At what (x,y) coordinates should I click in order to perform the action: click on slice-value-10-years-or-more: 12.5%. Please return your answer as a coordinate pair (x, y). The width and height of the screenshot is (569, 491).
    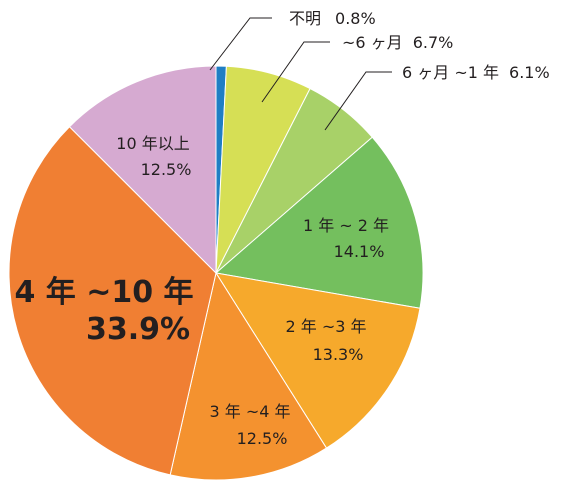
    Looking at the image, I should click on (166, 169).